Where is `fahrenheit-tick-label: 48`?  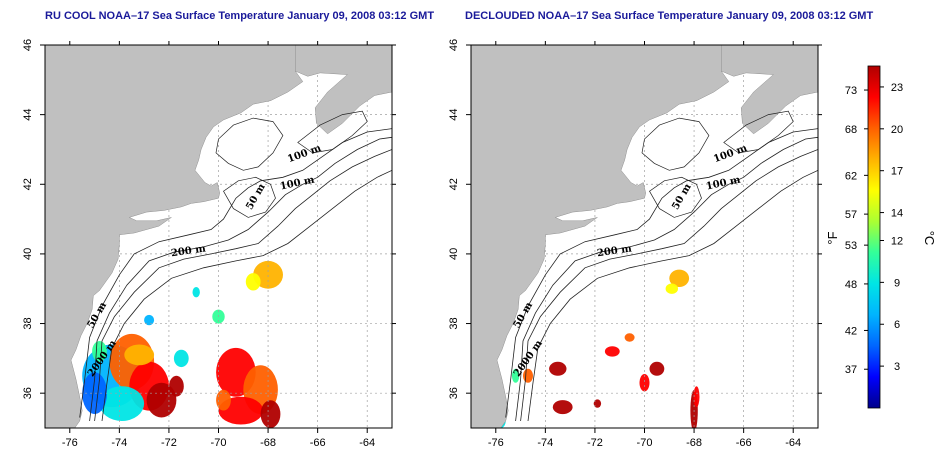 fahrenheit-tick-label: 48 is located at coordinates (851, 285).